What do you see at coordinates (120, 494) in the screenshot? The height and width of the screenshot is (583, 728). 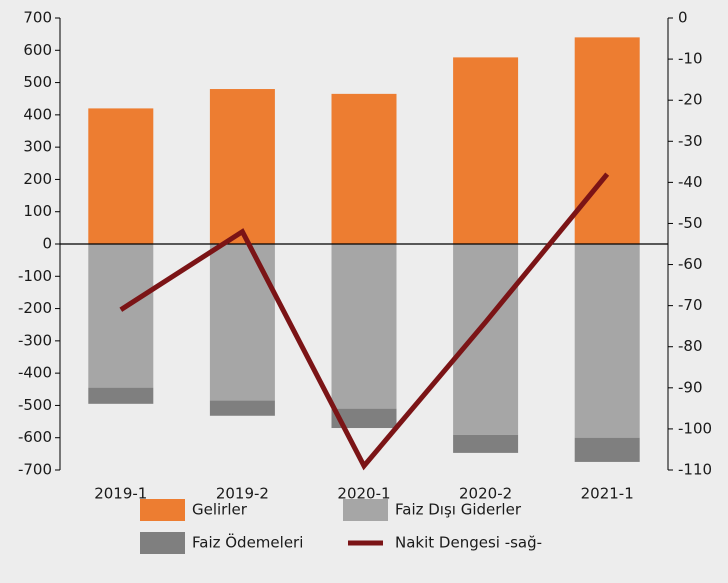 I see `x-tick-label: 2019-1` at bounding box center [120, 494].